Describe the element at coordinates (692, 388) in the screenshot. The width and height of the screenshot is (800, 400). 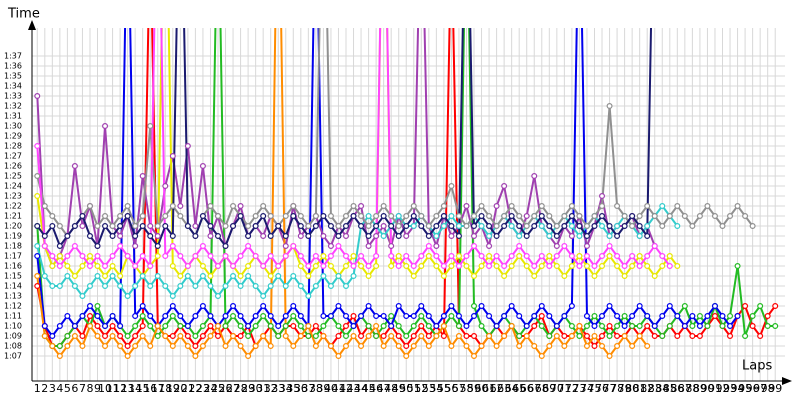
I see `x-tick-label: 88` at that location.